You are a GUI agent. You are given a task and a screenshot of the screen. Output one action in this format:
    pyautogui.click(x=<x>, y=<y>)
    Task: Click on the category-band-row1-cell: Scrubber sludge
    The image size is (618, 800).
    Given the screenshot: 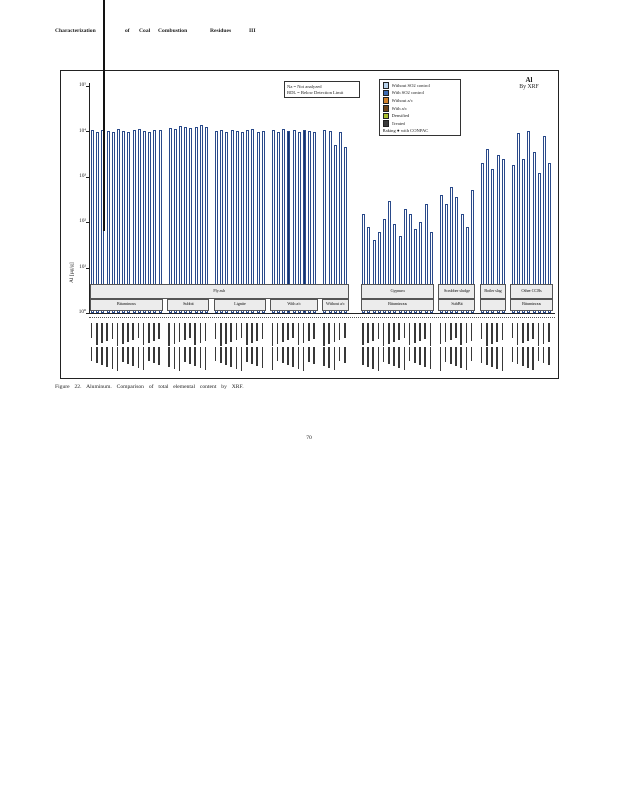 What is the action you would take?
    pyautogui.click(x=457, y=291)
    